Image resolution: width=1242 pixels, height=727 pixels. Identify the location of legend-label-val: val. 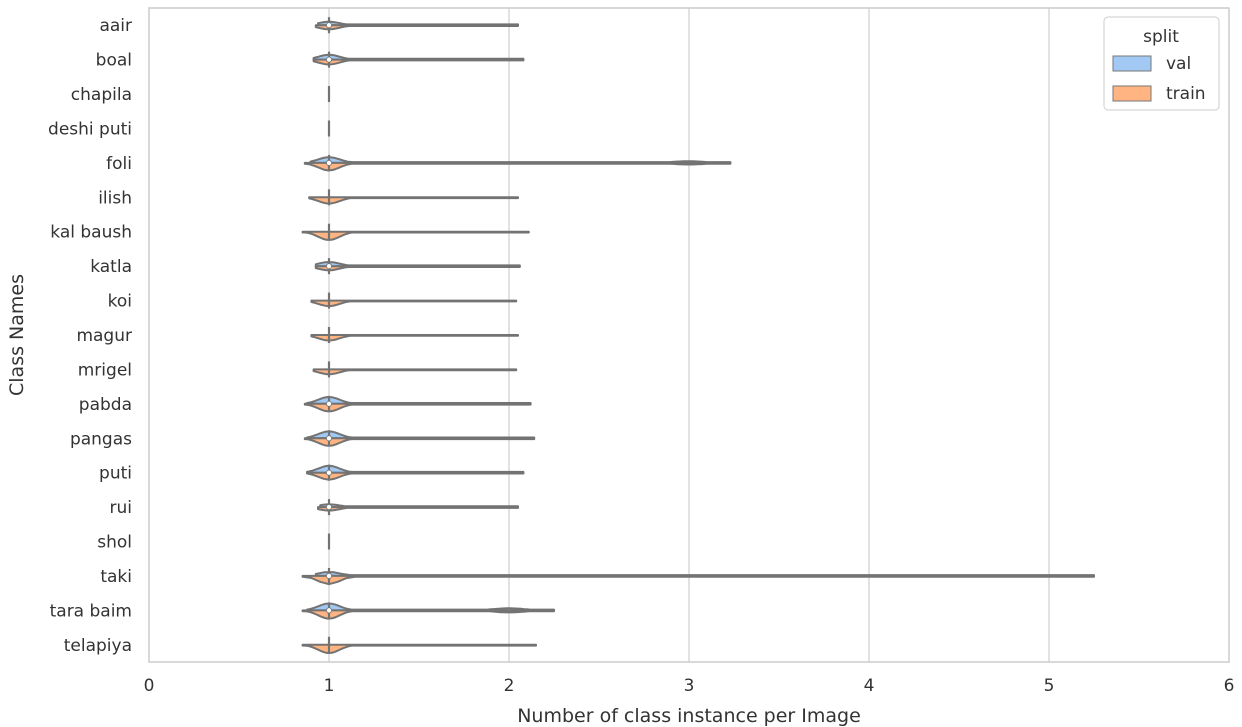
(1178, 64).